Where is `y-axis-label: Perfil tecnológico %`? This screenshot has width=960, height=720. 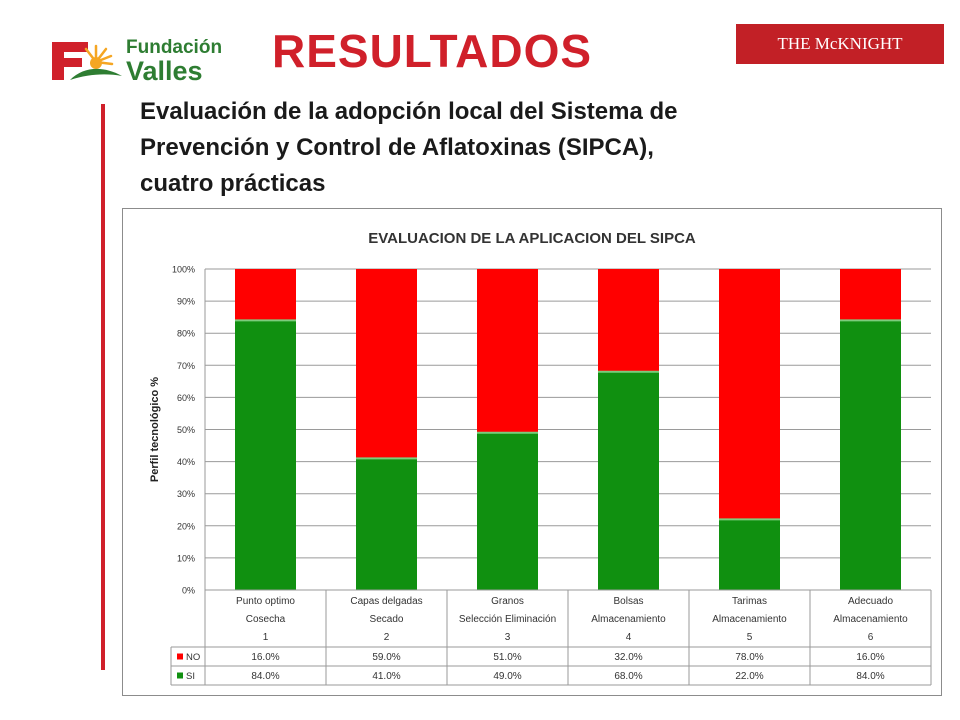 y-axis-label: Perfil tecnológico % is located at coordinates (155, 429).